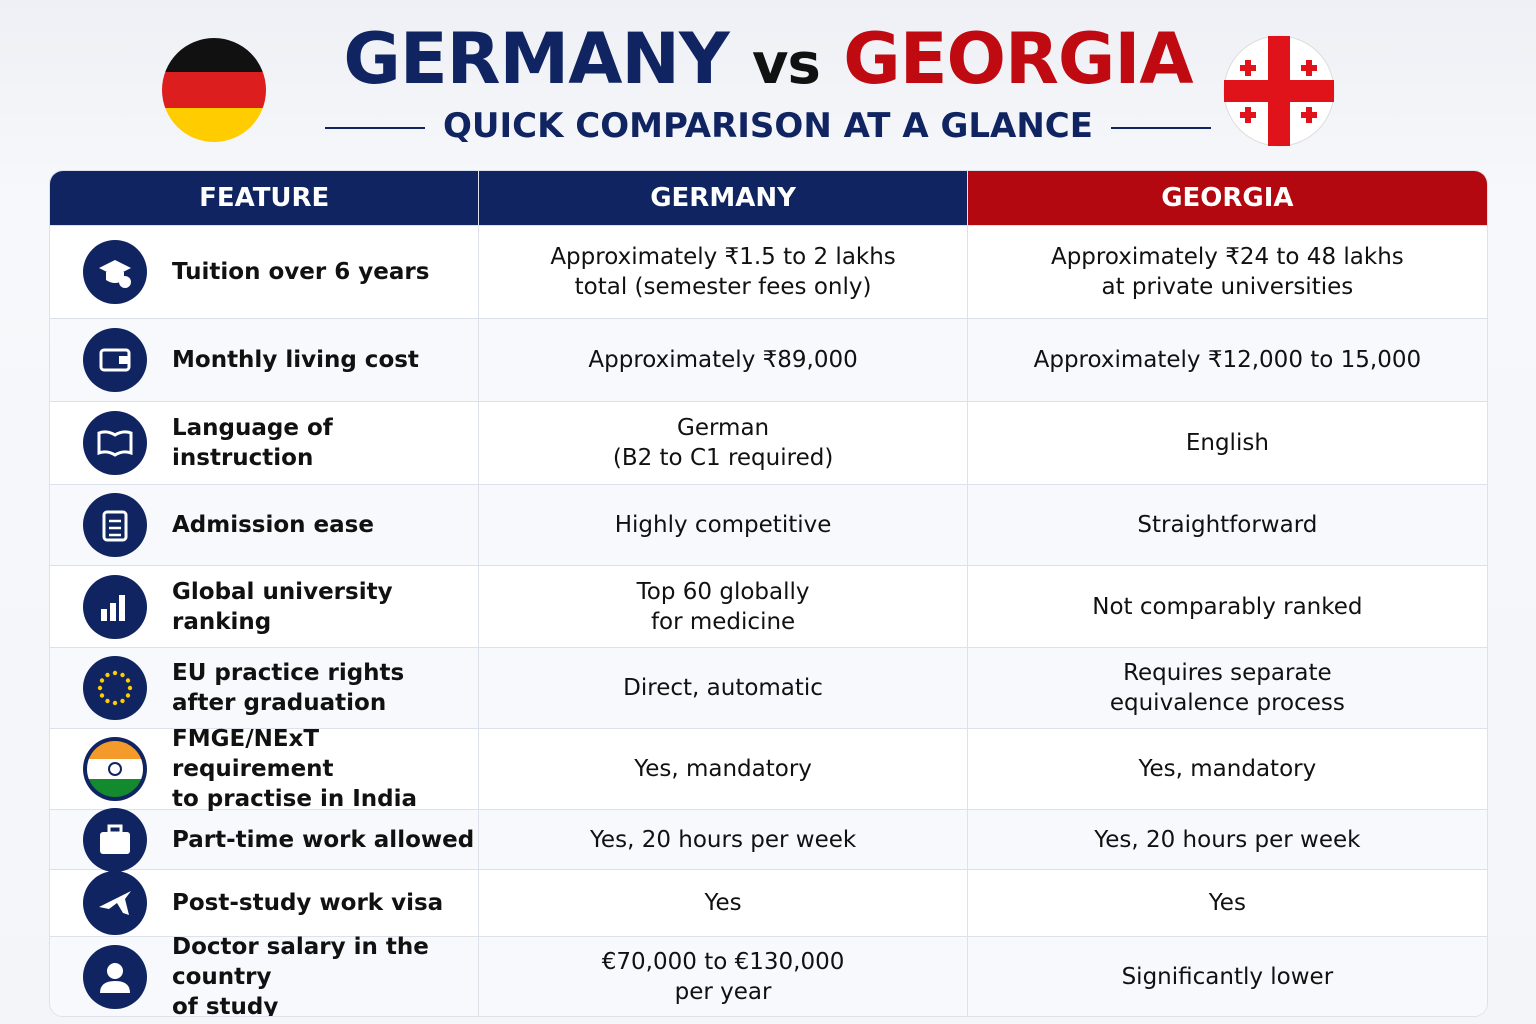 The width and height of the screenshot is (1536, 1024). I want to click on feature-cell: Doctor salary in the country of study, so click(264, 975).